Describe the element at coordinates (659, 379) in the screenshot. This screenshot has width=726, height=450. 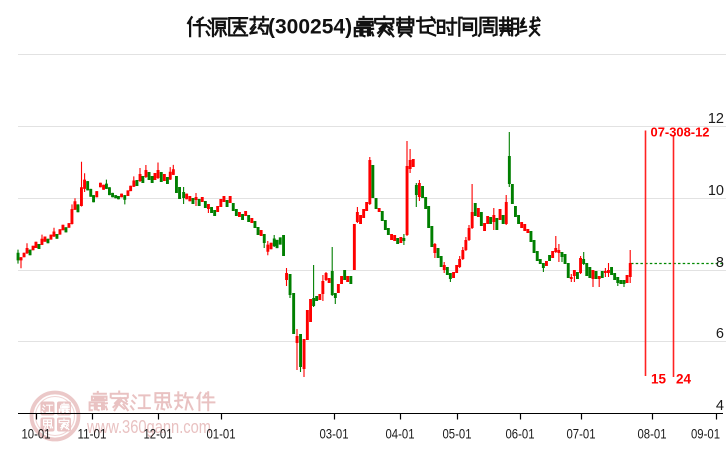
I see `svg-text: 15` at that location.